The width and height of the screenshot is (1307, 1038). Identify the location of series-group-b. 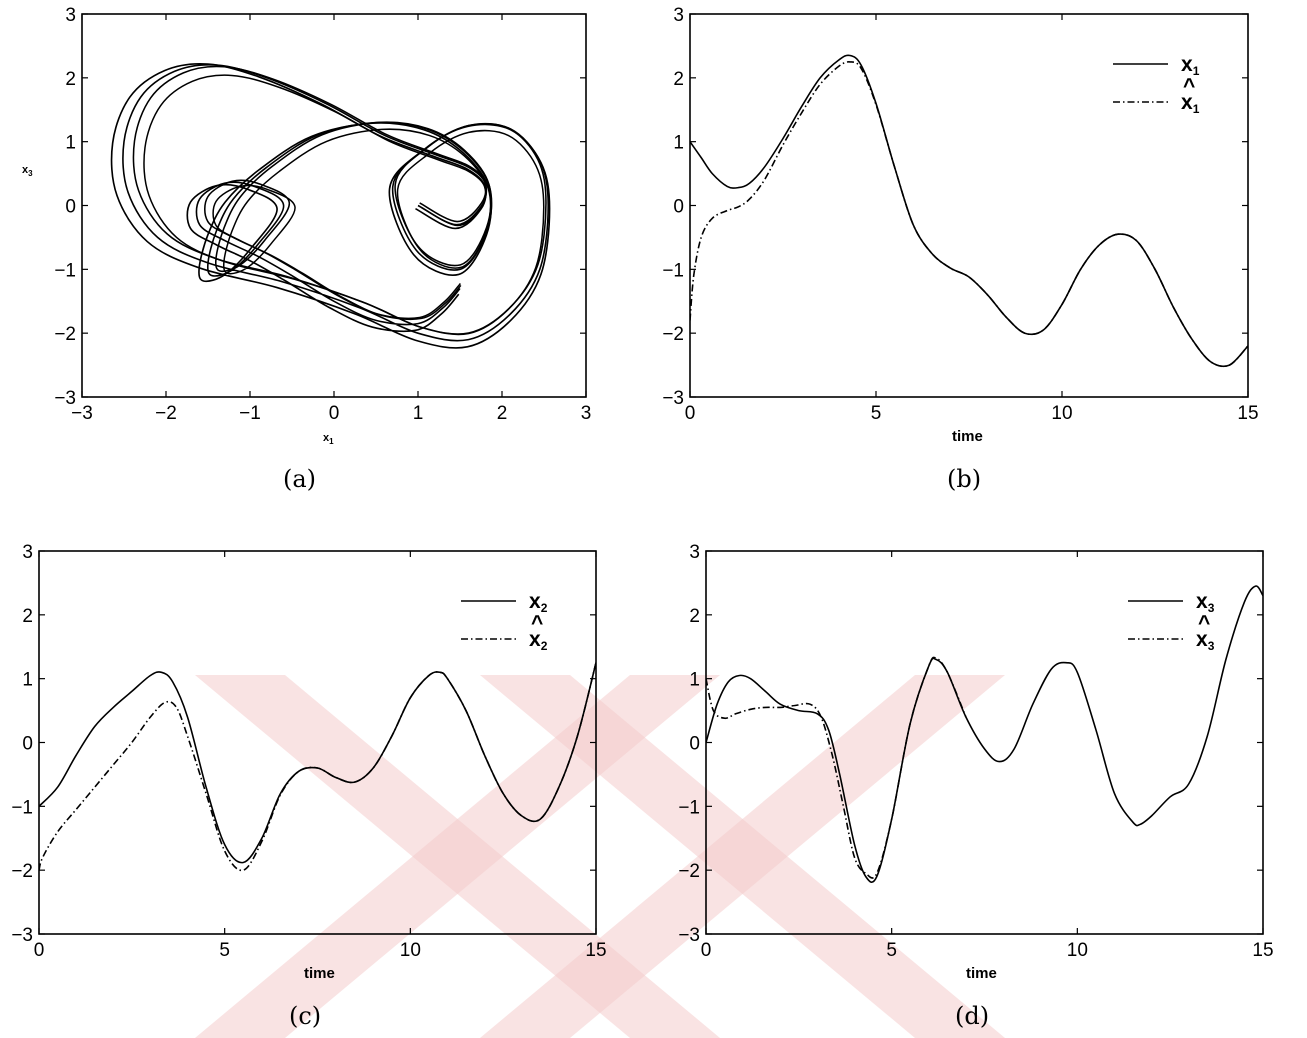
(969, 211).